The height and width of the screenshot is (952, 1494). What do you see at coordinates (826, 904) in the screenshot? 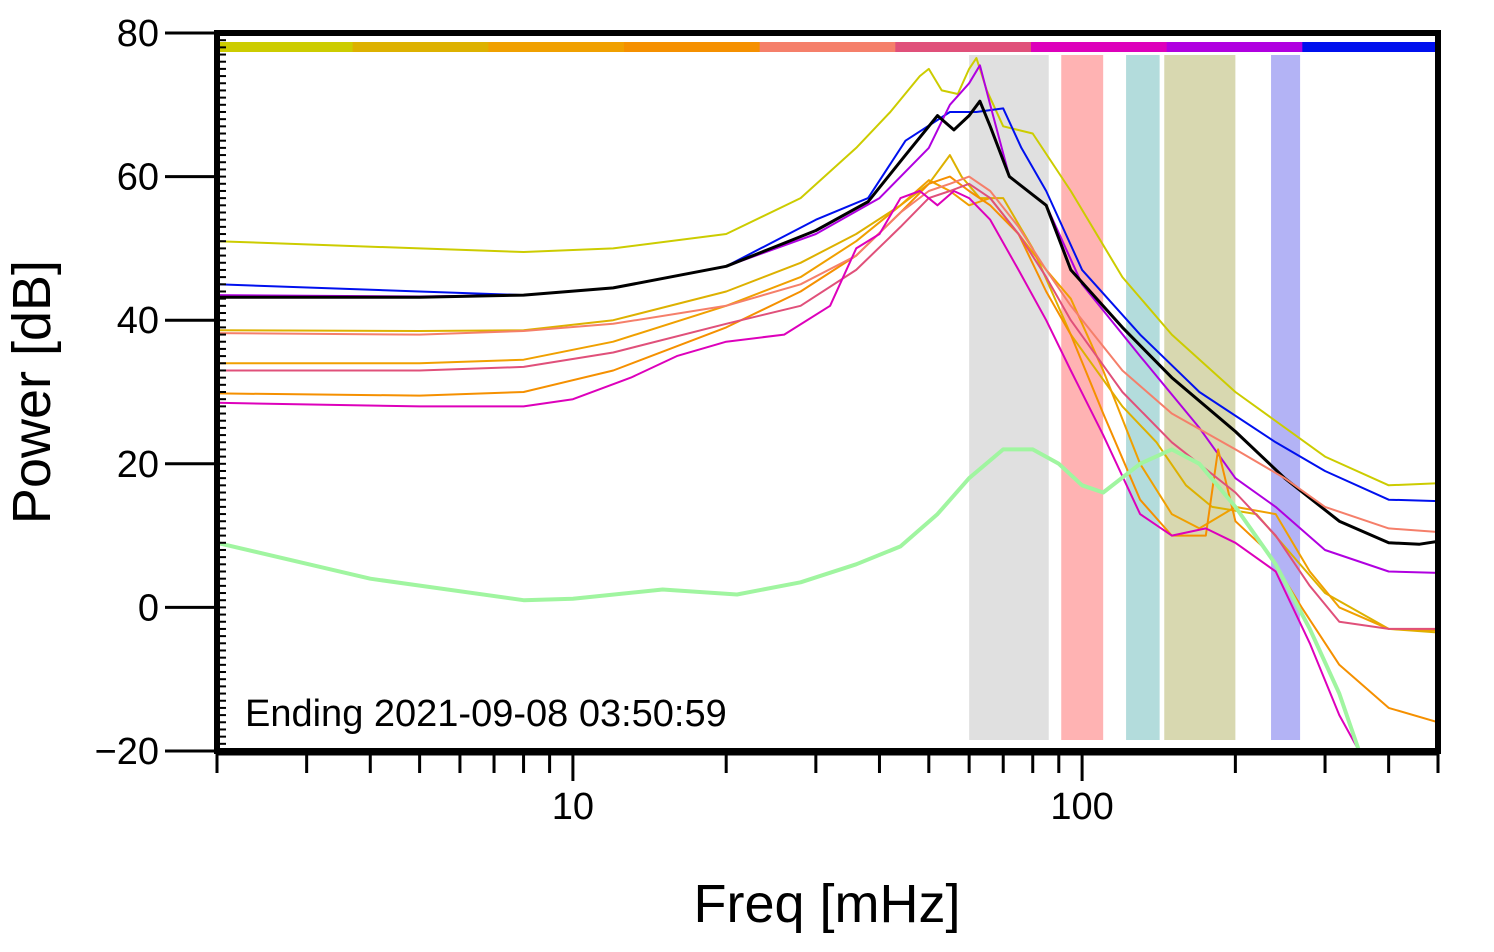
I see `x-axis-title: Freq [mHz]` at bounding box center [826, 904].